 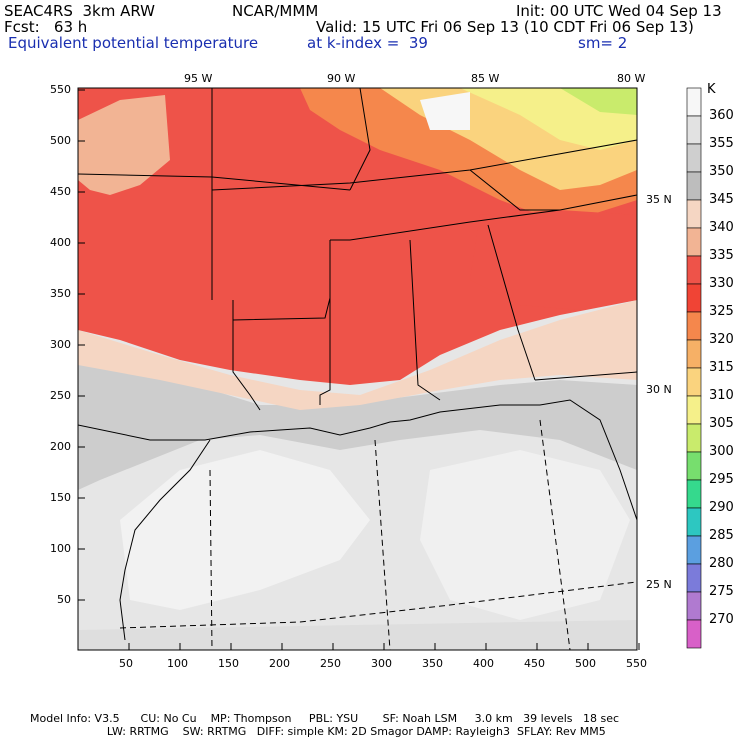 What do you see at coordinates (659, 389) in the screenshot?
I see `lat-label: 30 N` at bounding box center [659, 389].